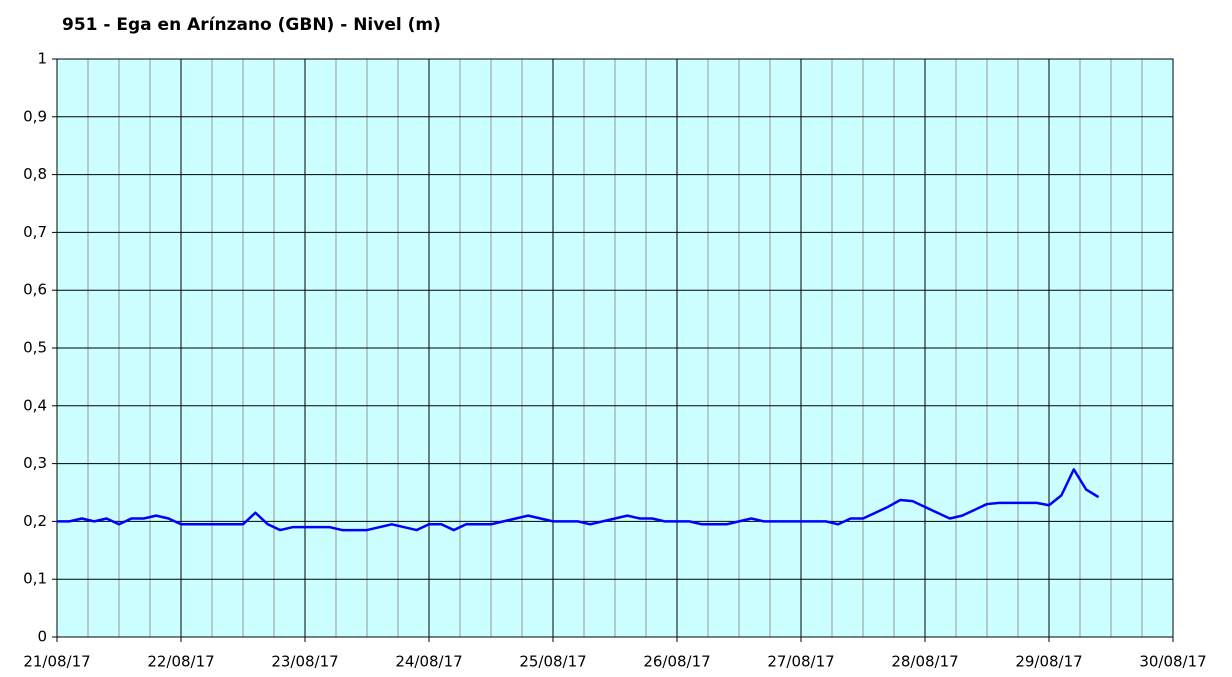 This screenshot has width=1232, height=677. Describe the element at coordinates (56, 662) in the screenshot. I see `x-tick-label: 21/08/17` at that location.